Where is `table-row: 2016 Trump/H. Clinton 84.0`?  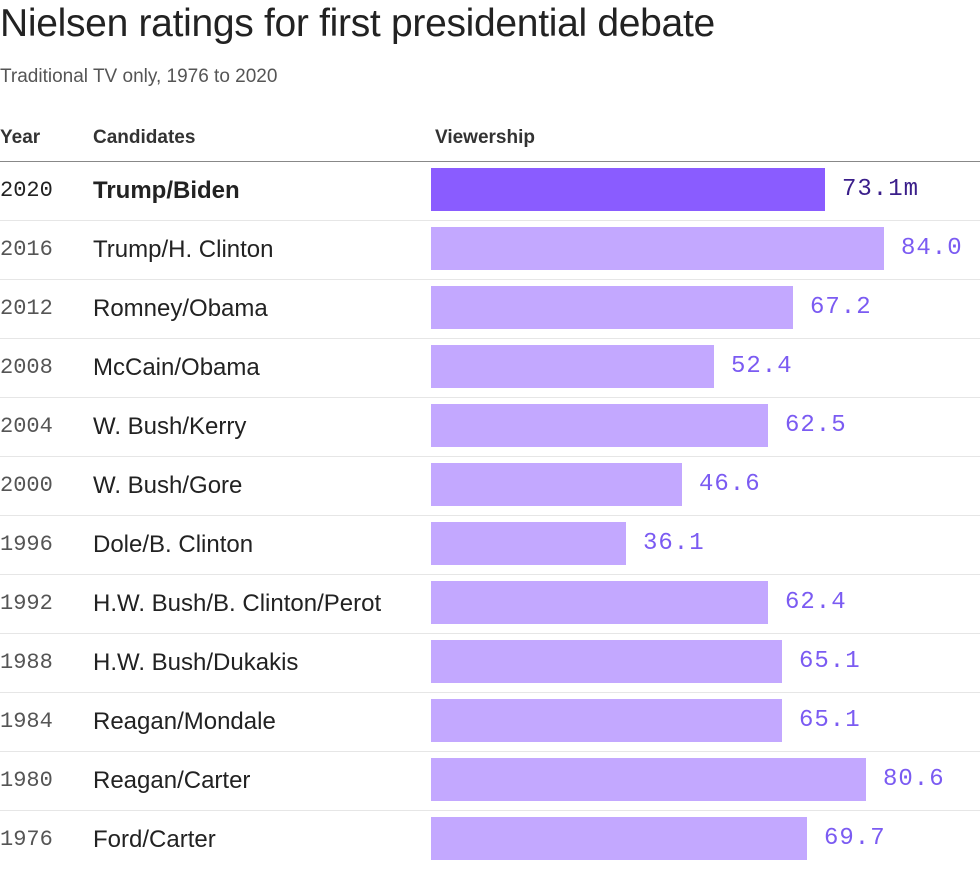
table-row: 2016 Trump/H. Clinton 84.0 is located at coordinates (490, 250).